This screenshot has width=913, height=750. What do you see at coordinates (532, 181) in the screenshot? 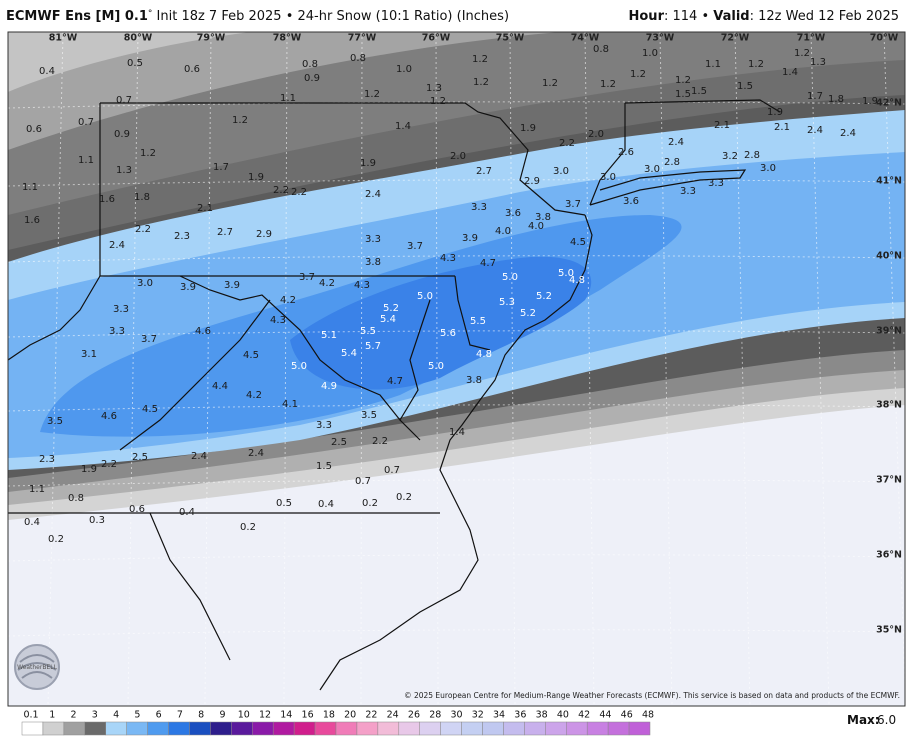
I see `snow-amount: 2.9` at bounding box center [532, 181].